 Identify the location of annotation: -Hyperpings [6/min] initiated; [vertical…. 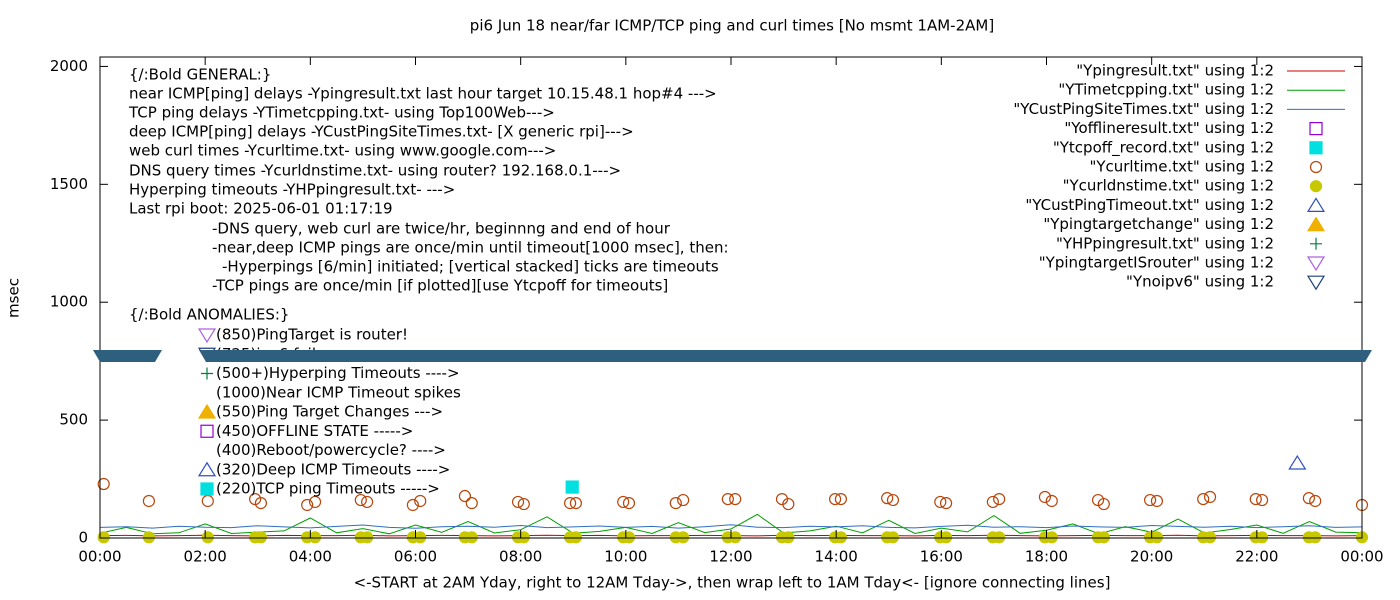
(470, 267).